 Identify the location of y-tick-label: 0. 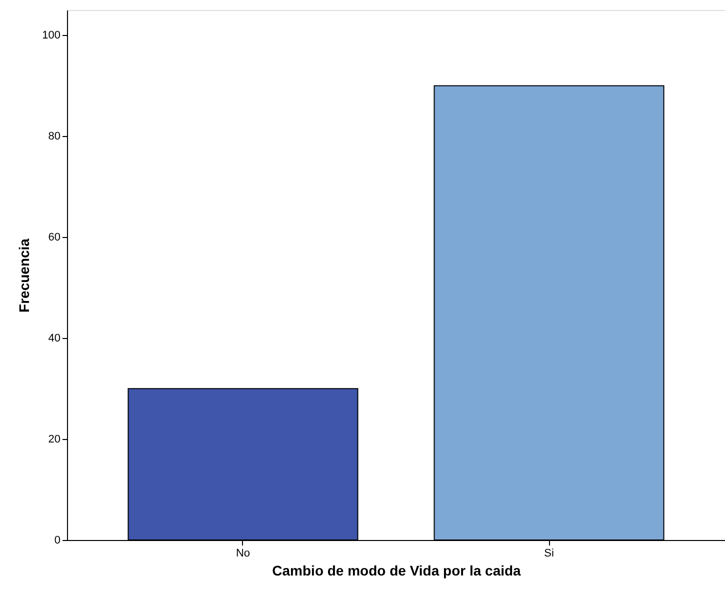
(57, 540).